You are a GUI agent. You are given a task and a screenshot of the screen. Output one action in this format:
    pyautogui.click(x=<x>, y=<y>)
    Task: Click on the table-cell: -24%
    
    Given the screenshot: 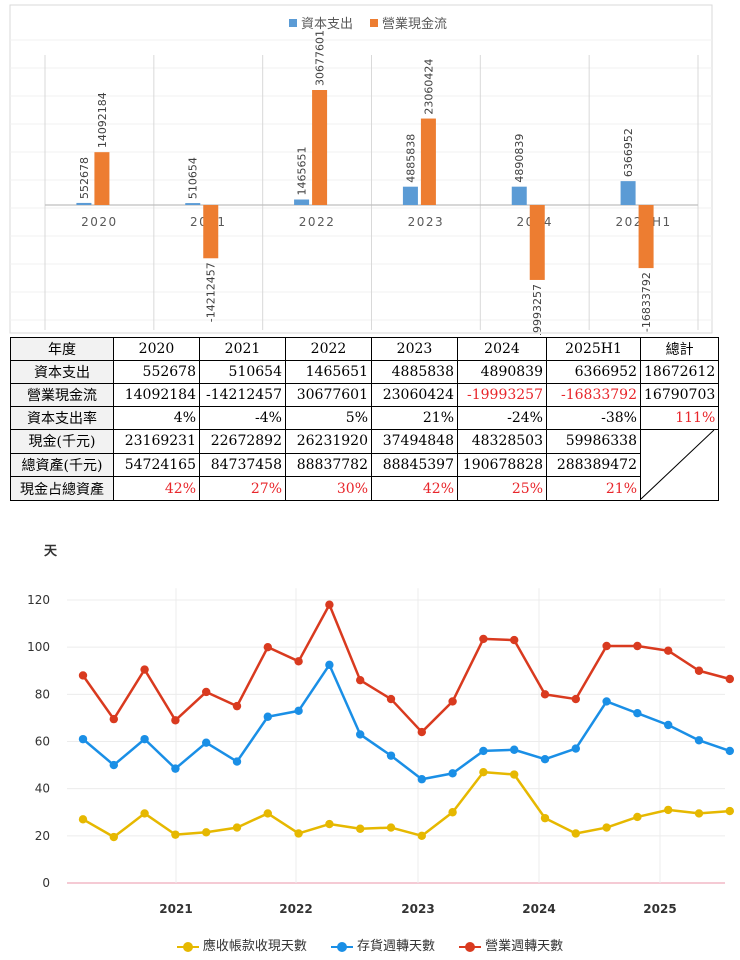 What is the action you would take?
    pyautogui.click(x=502, y=418)
    